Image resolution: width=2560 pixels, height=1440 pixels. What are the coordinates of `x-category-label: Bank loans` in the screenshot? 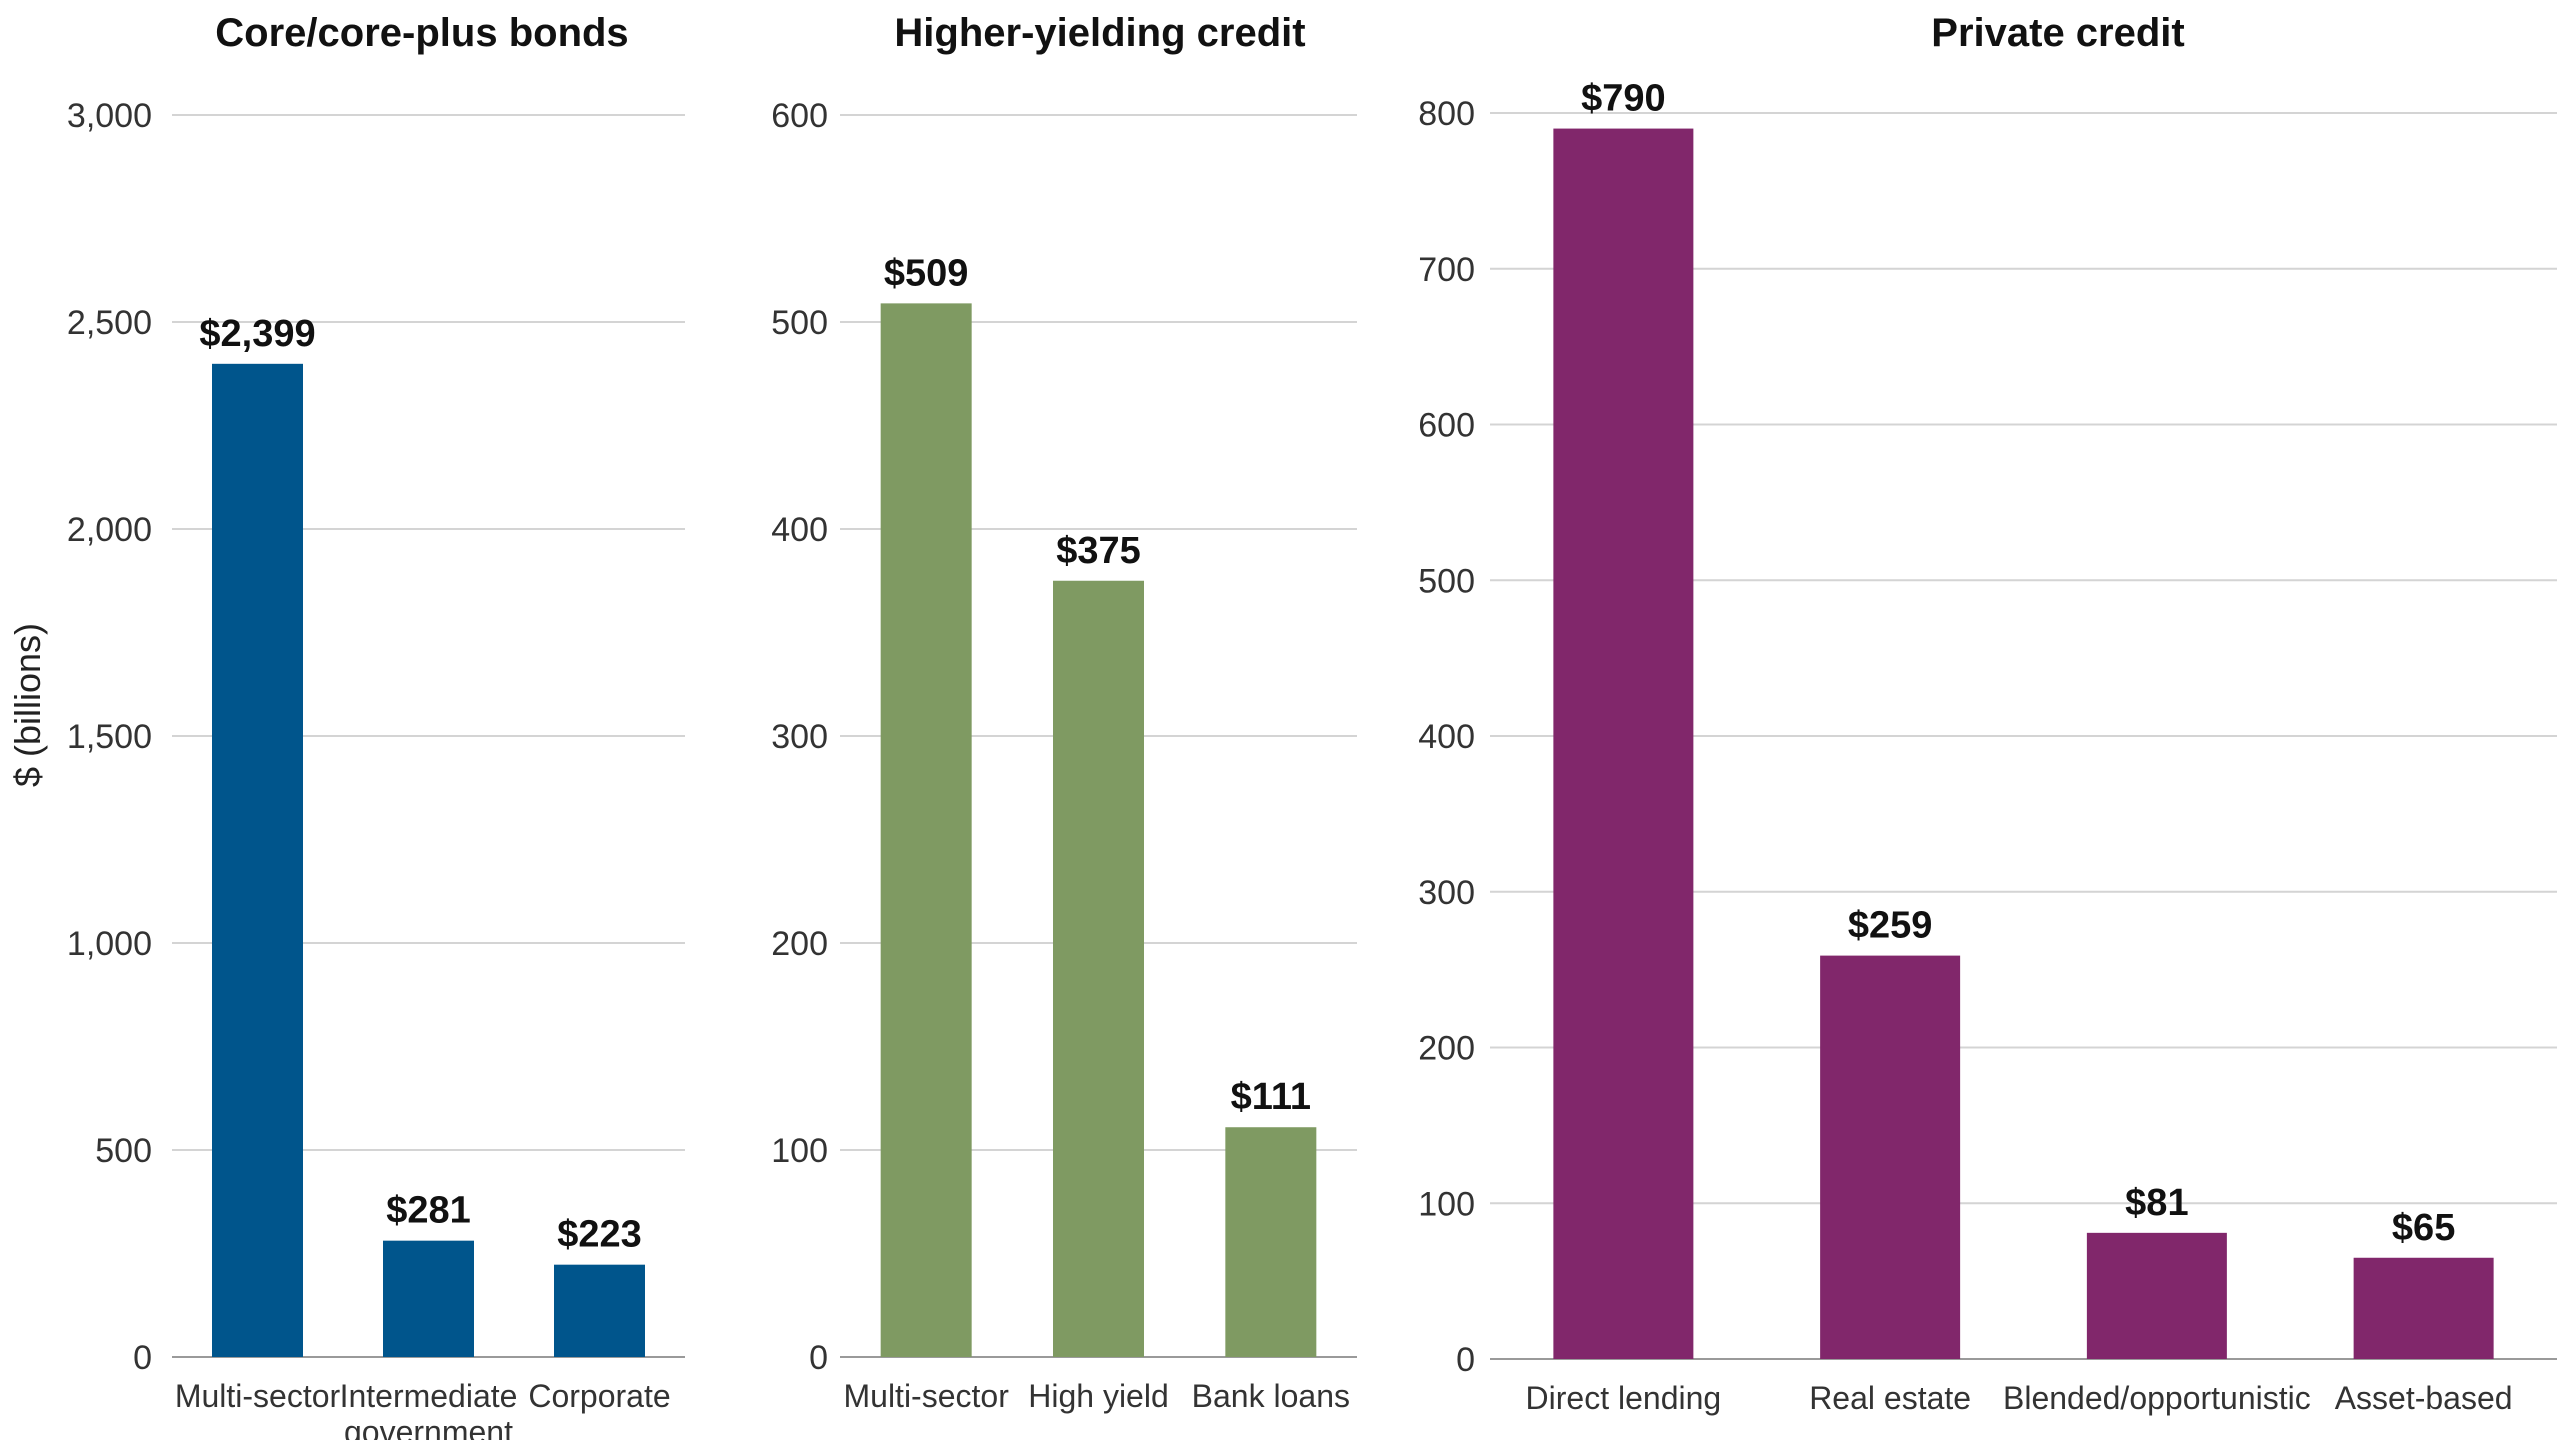 It's located at (1271, 1396).